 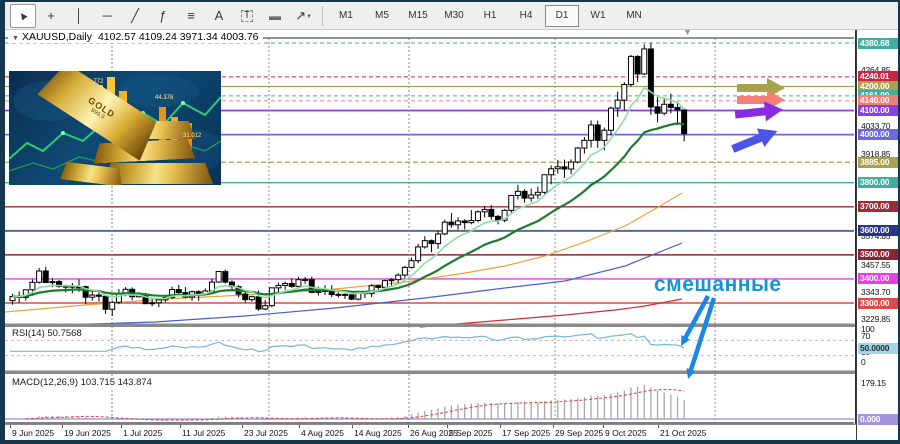 I want to click on date-label: 5 Sep 2025, so click(x=471, y=433).